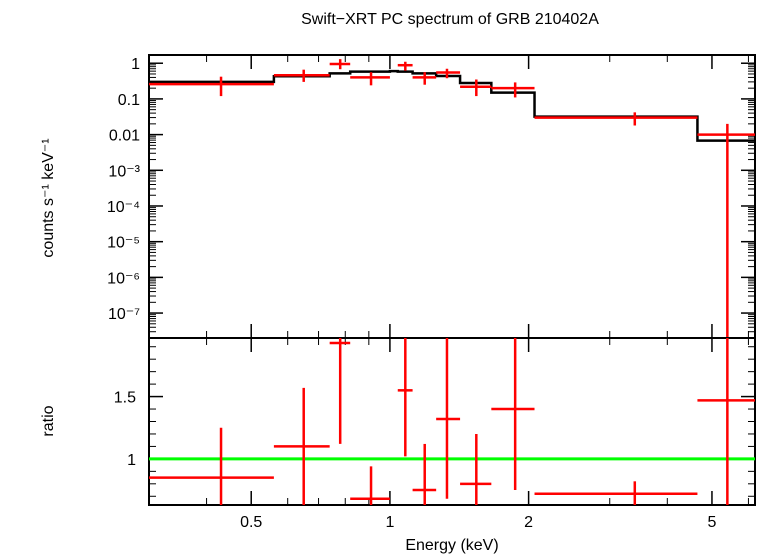 The width and height of the screenshot is (758, 556). I want to click on ratio-x-tick-label: 0.5, so click(251, 522).